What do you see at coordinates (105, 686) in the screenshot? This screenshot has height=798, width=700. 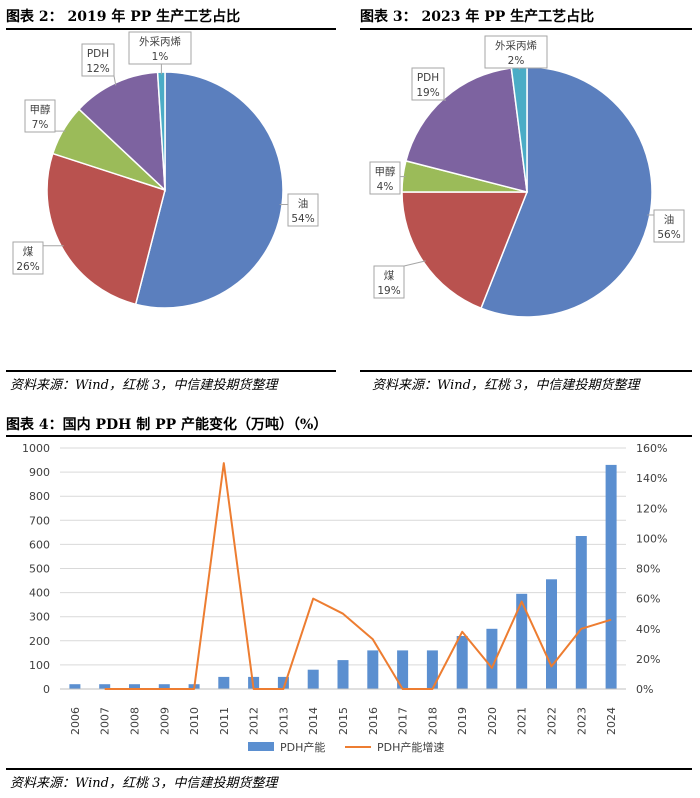 I see `bar-2007` at bounding box center [105, 686].